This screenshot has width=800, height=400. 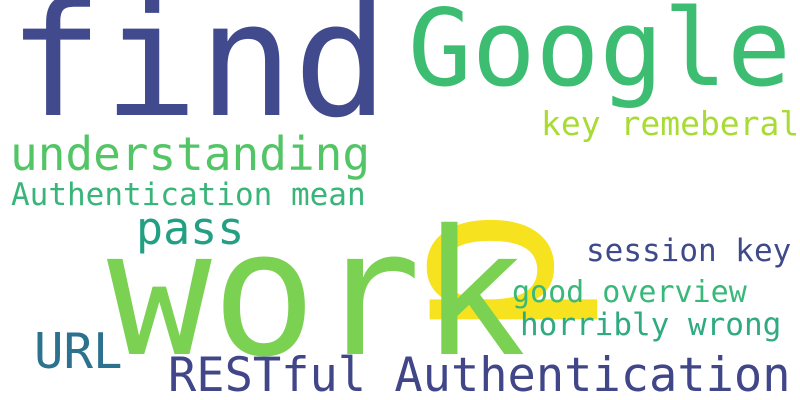 What do you see at coordinates (670, 123) in the screenshot?
I see `word-key-remeberal: key remeberal` at bounding box center [670, 123].